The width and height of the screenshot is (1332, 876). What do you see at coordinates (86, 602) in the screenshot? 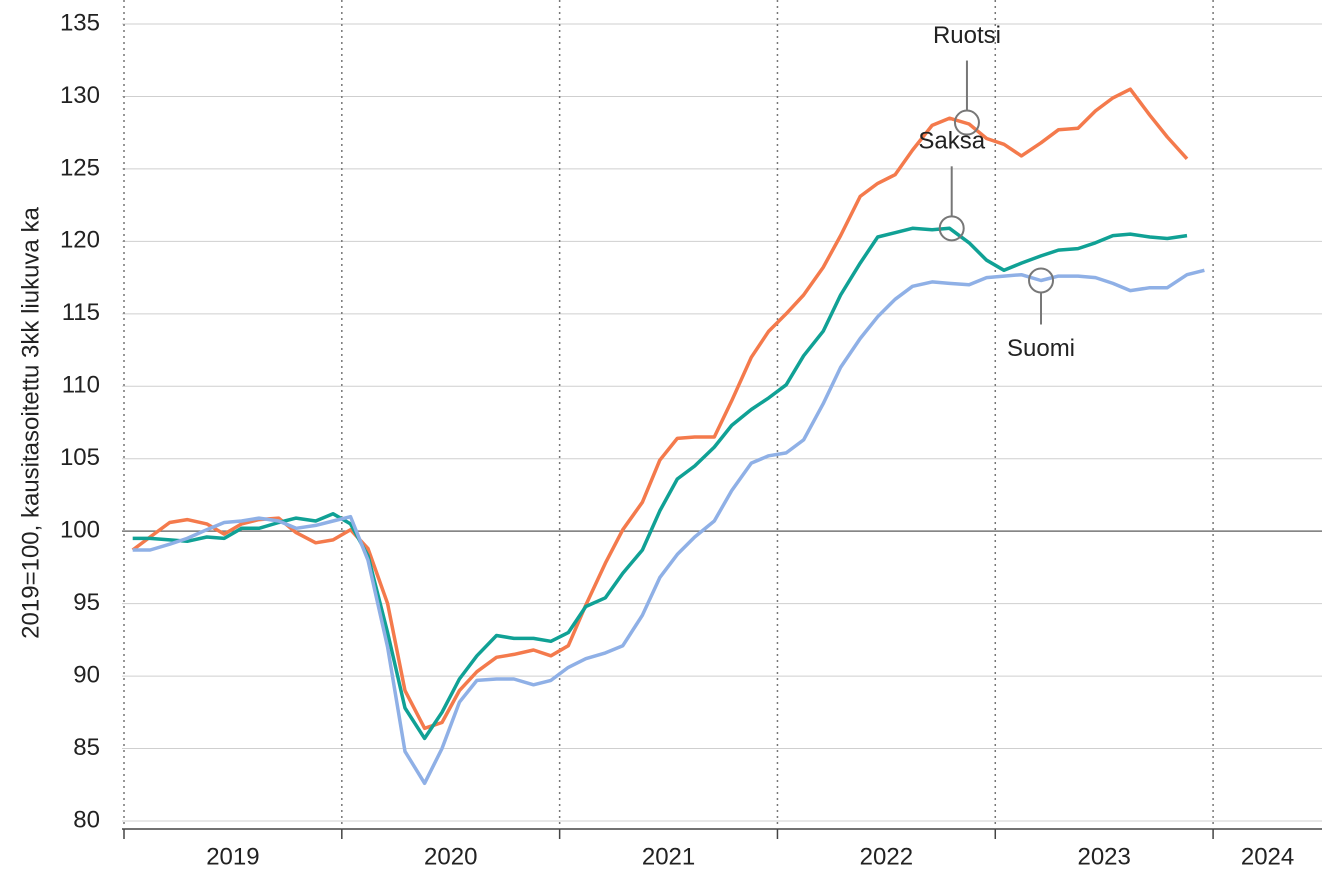
I see `y-tick-label: 95` at bounding box center [86, 602].